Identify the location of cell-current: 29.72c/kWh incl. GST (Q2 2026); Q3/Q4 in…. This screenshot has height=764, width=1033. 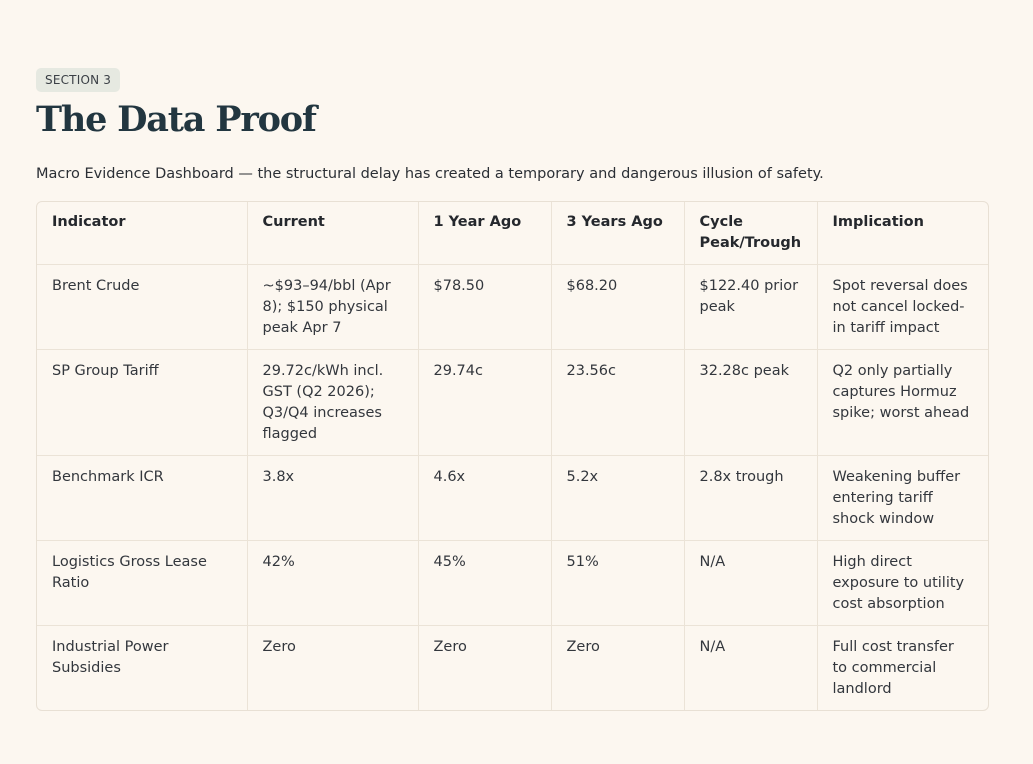
(332, 402).